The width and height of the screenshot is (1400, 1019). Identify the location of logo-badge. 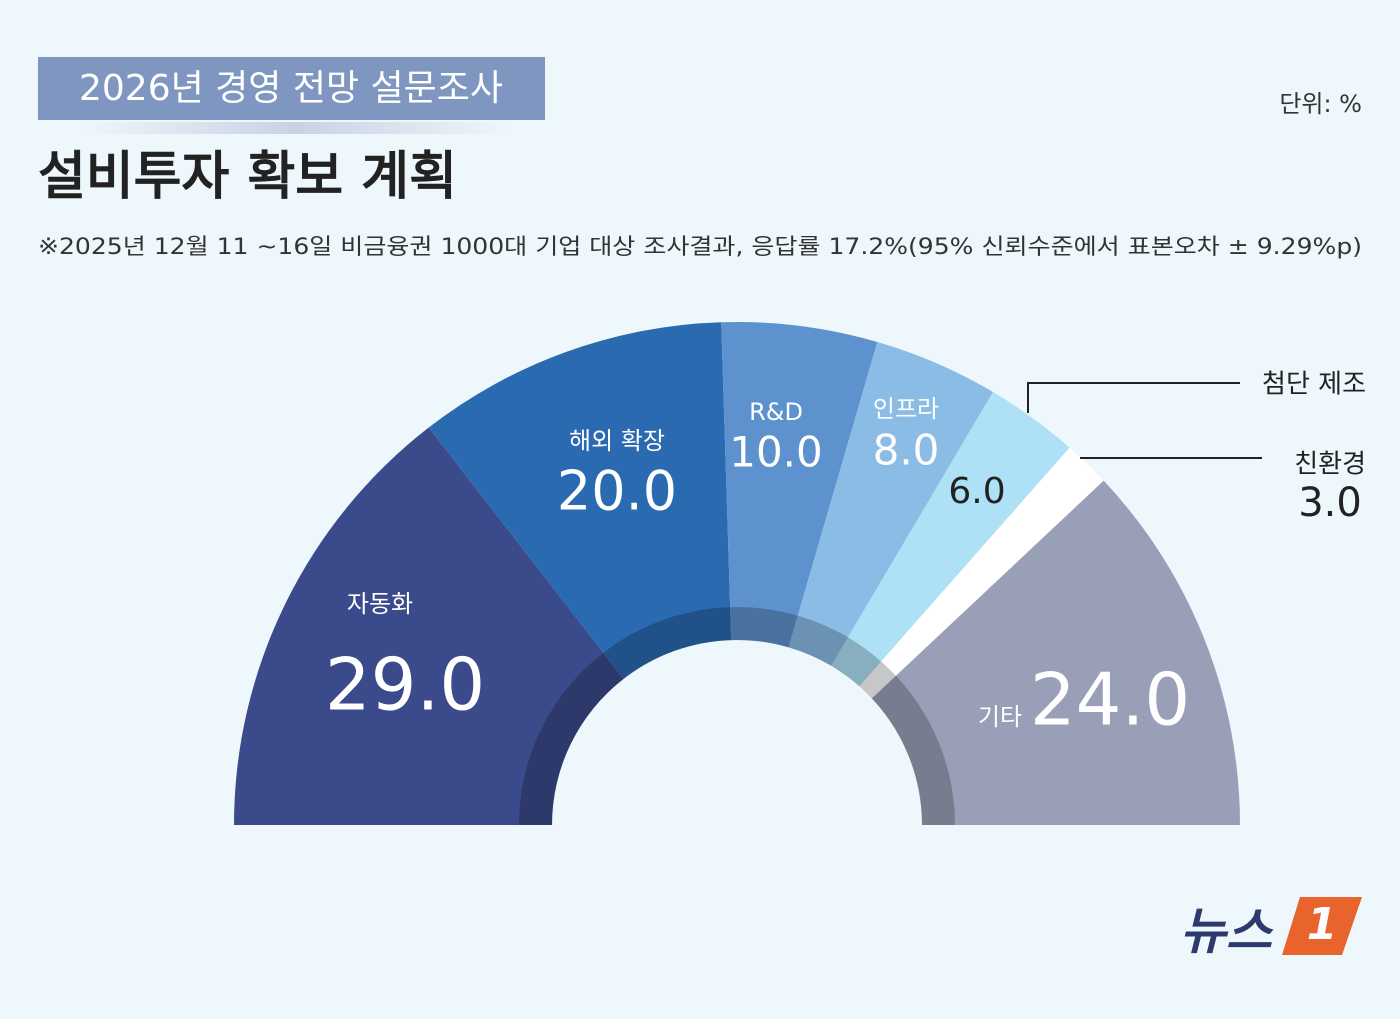
(1322, 926).